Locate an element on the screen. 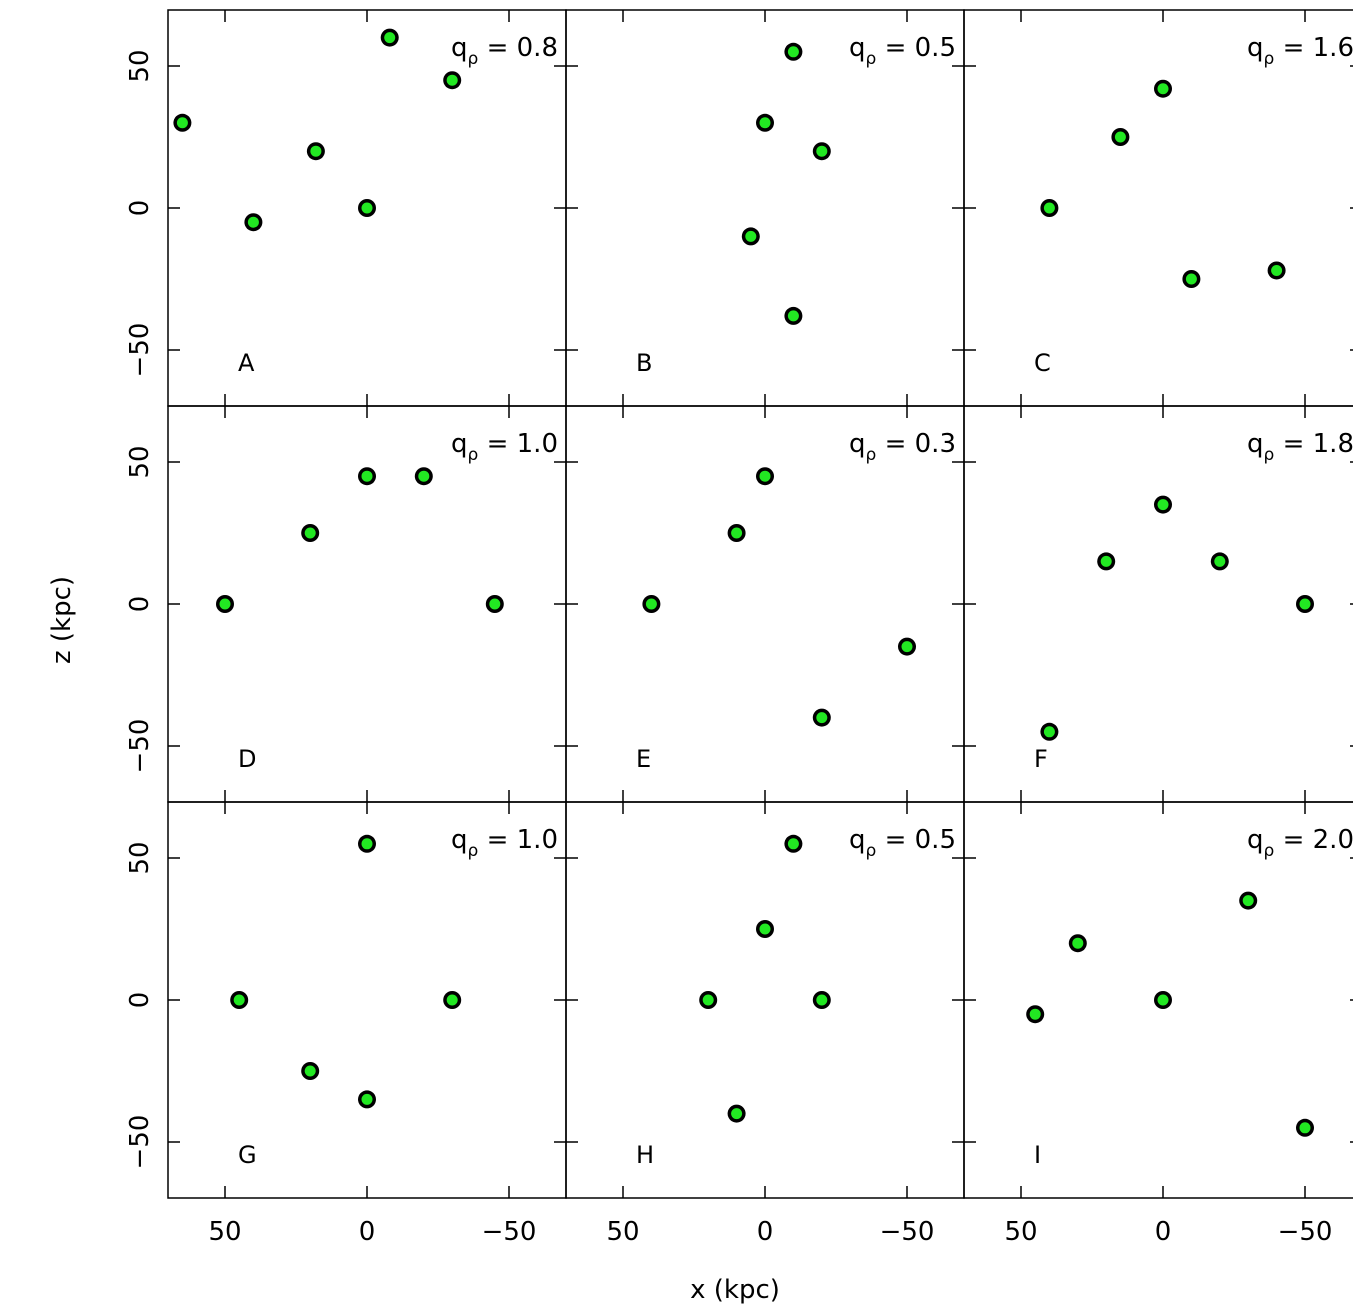 The height and width of the screenshot is (1315, 1353). q-value: = 0.5 is located at coordinates (916, 840).